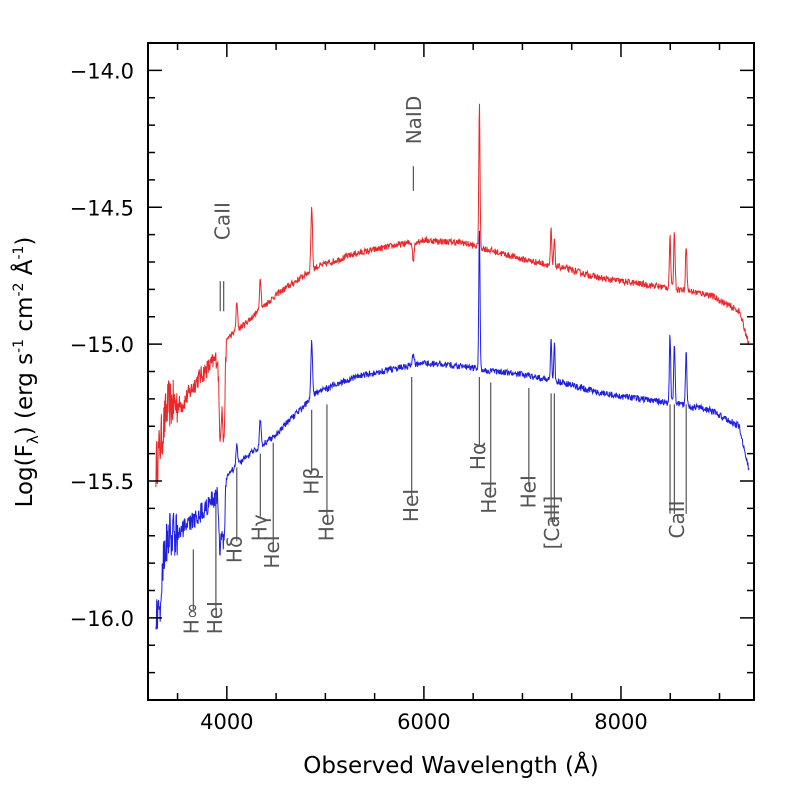  I want to click on y-tick-label: −14.5, so click(102, 208).